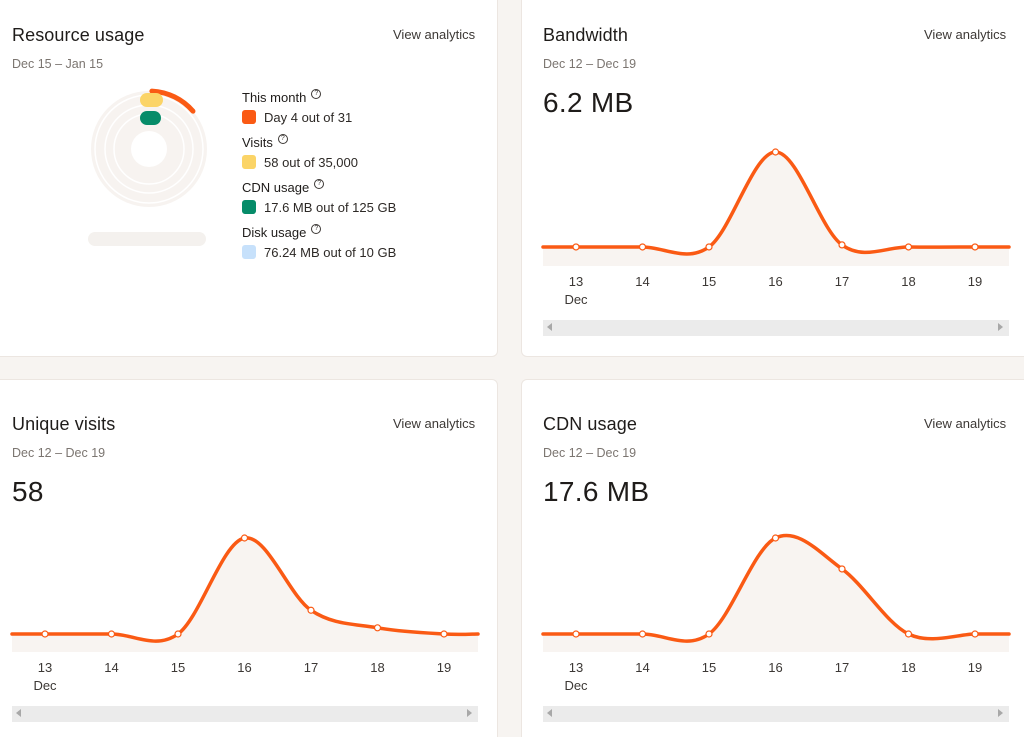 The width and height of the screenshot is (1024, 737). Describe the element at coordinates (274, 97) in the screenshot. I see `legend-label: This month` at that location.